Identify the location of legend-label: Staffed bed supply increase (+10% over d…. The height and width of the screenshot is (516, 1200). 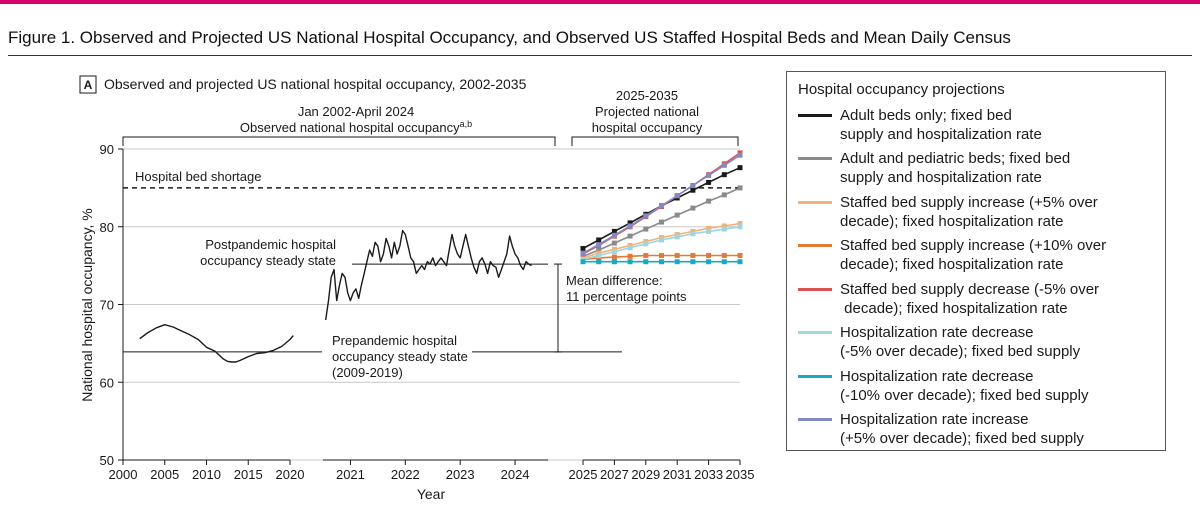
(973, 255).